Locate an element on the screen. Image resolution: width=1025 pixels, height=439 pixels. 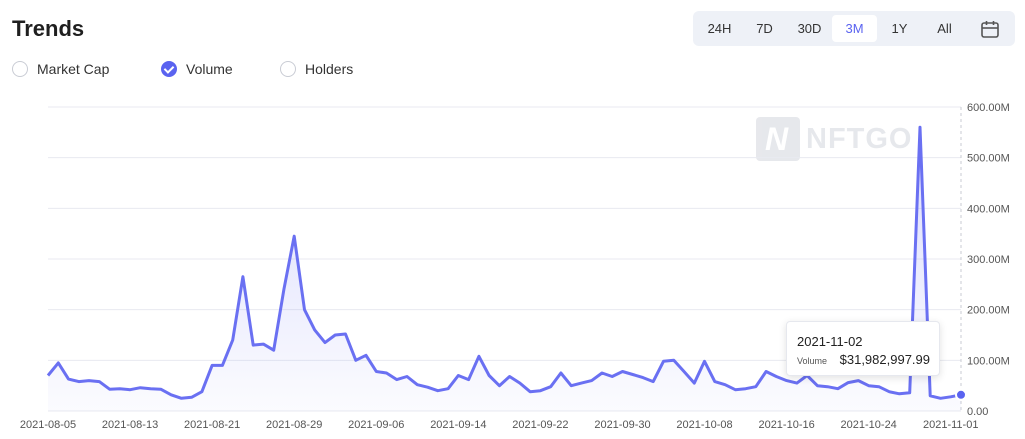
metric-option-label: Volume is located at coordinates (209, 69).